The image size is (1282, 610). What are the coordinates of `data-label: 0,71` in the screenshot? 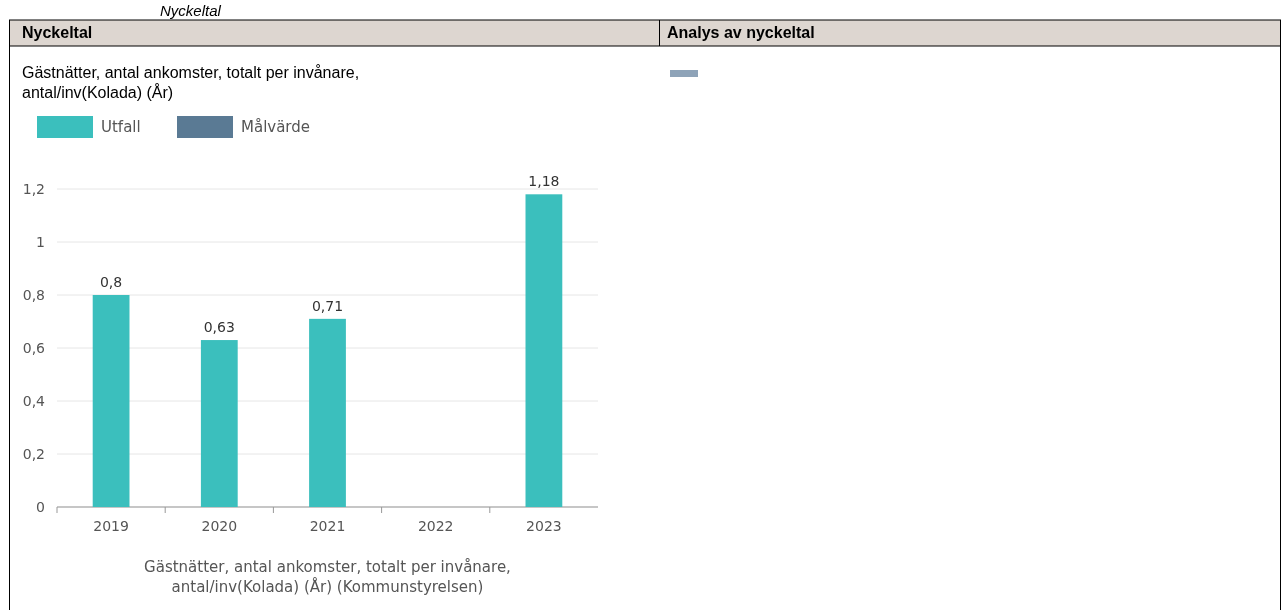 It's located at (327, 305).